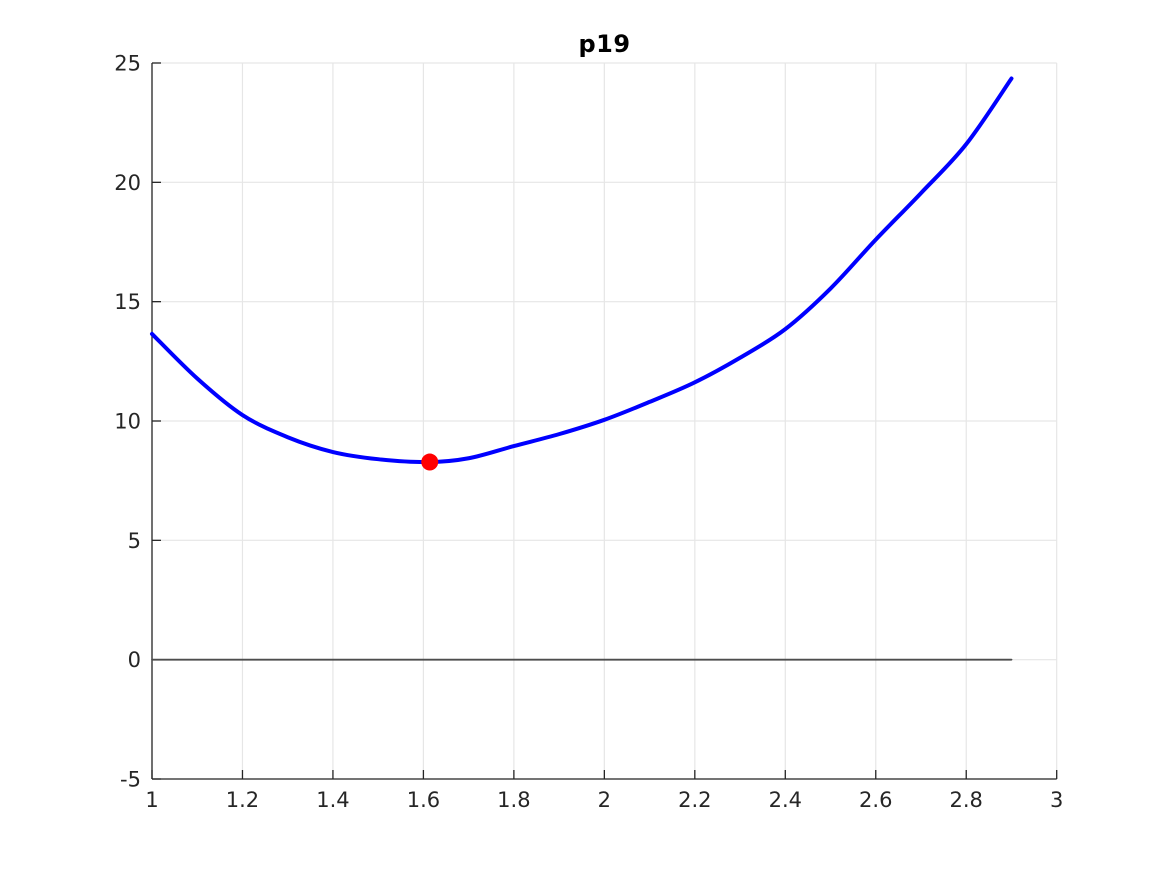 The height and width of the screenshot is (875, 1167). I want to click on y-tick-label: 15, so click(127, 302).